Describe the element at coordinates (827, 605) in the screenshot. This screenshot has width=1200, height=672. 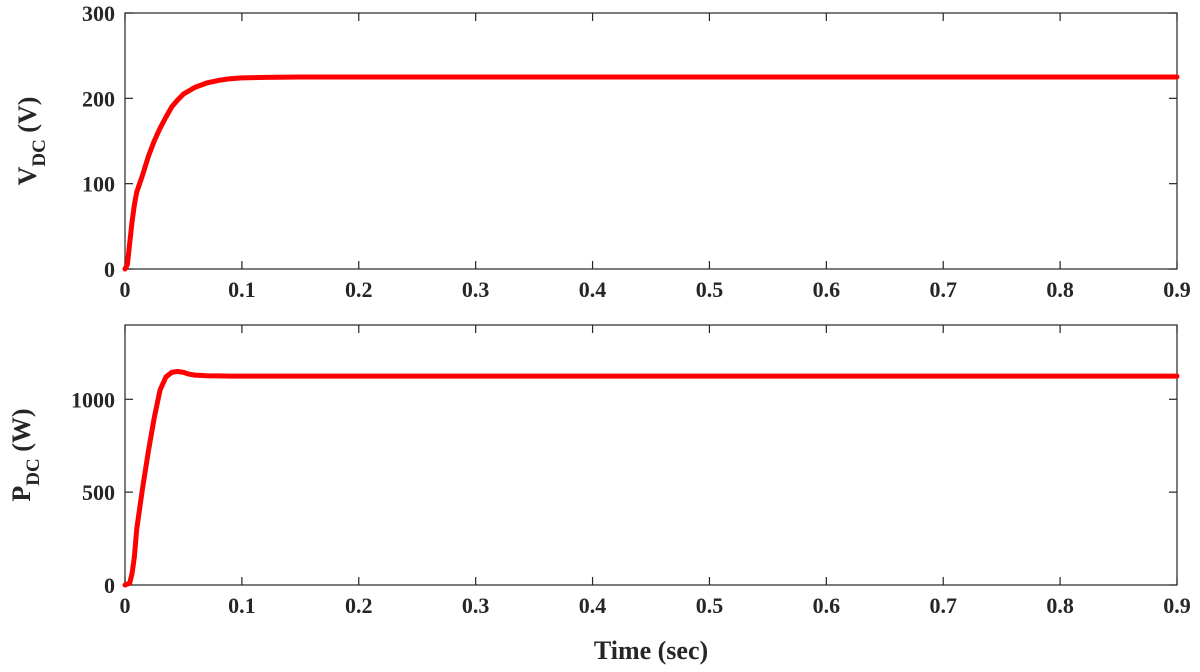
I see `power-x-tick-label: 0.6` at that location.